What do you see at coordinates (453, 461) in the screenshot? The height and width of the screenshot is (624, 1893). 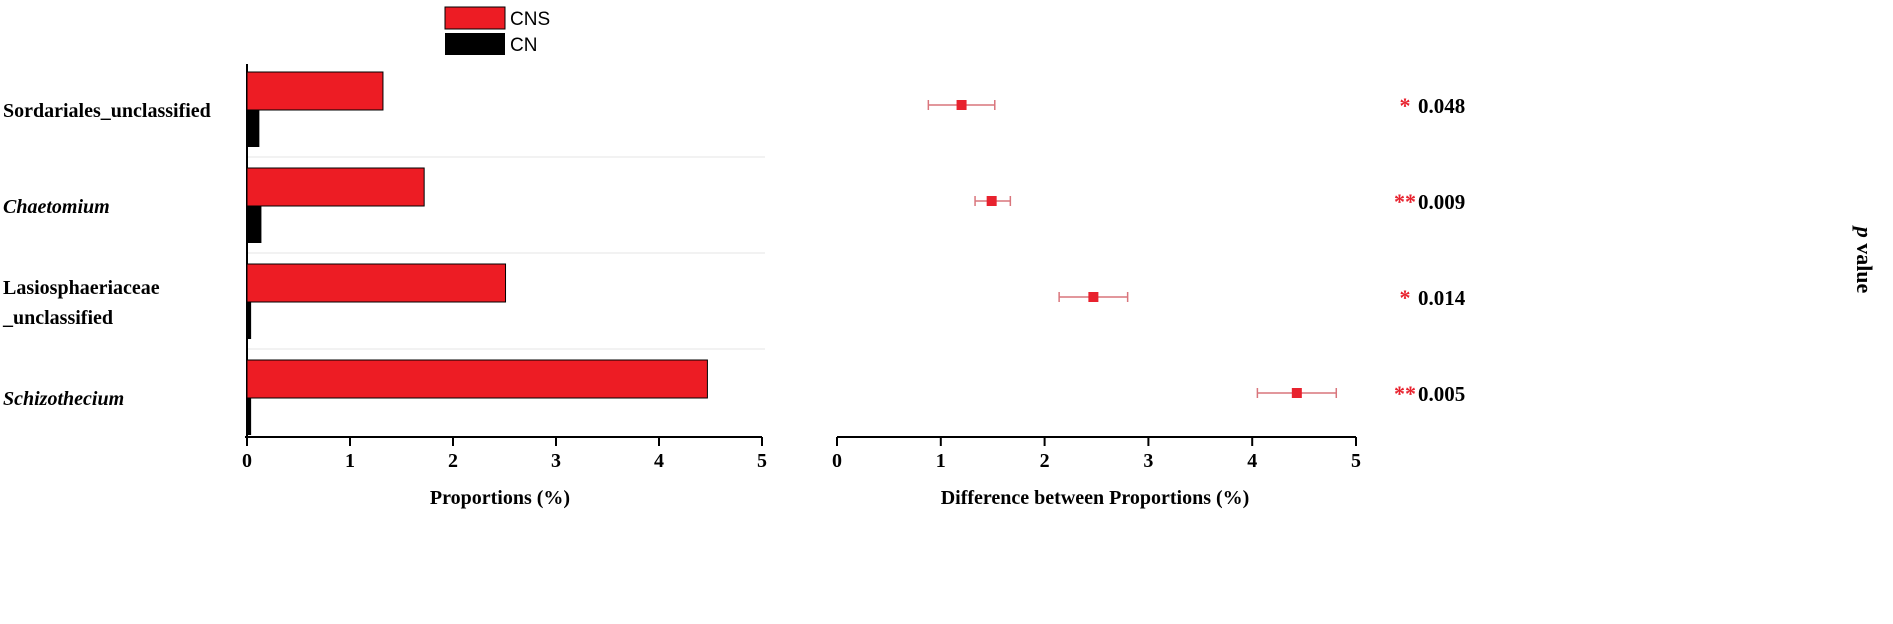 I see `x-tick-label: 2` at bounding box center [453, 461].